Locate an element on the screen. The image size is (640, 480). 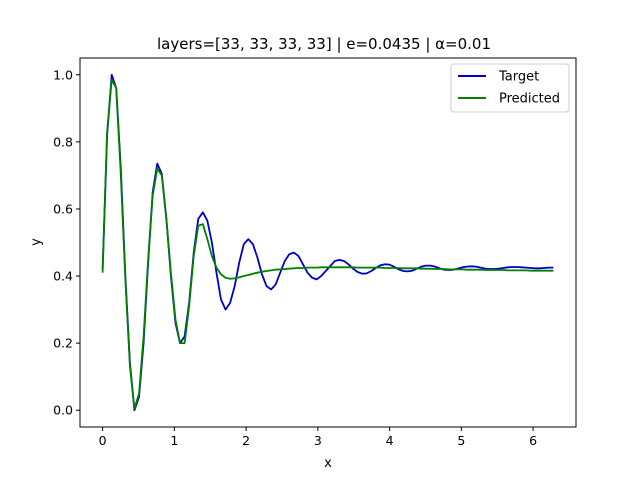
x-tick-label: 6 is located at coordinates (533, 440).